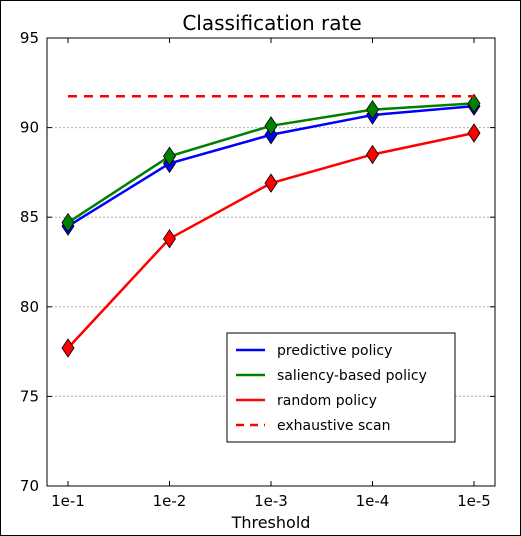  Describe the element at coordinates (352, 376) in the screenshot. I see `legend-label: saliency-based policy` at that location.